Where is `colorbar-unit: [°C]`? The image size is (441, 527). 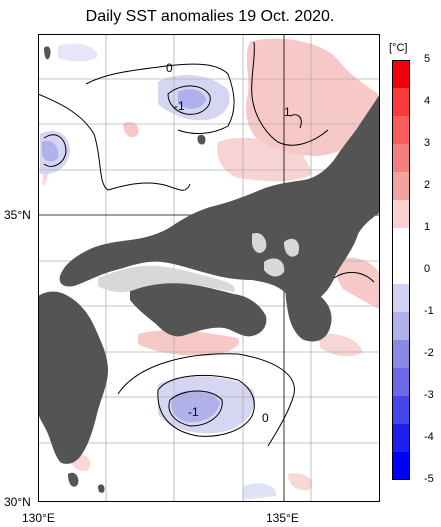 colorbar-unit: [°C] is located at coordinates (398, 48).